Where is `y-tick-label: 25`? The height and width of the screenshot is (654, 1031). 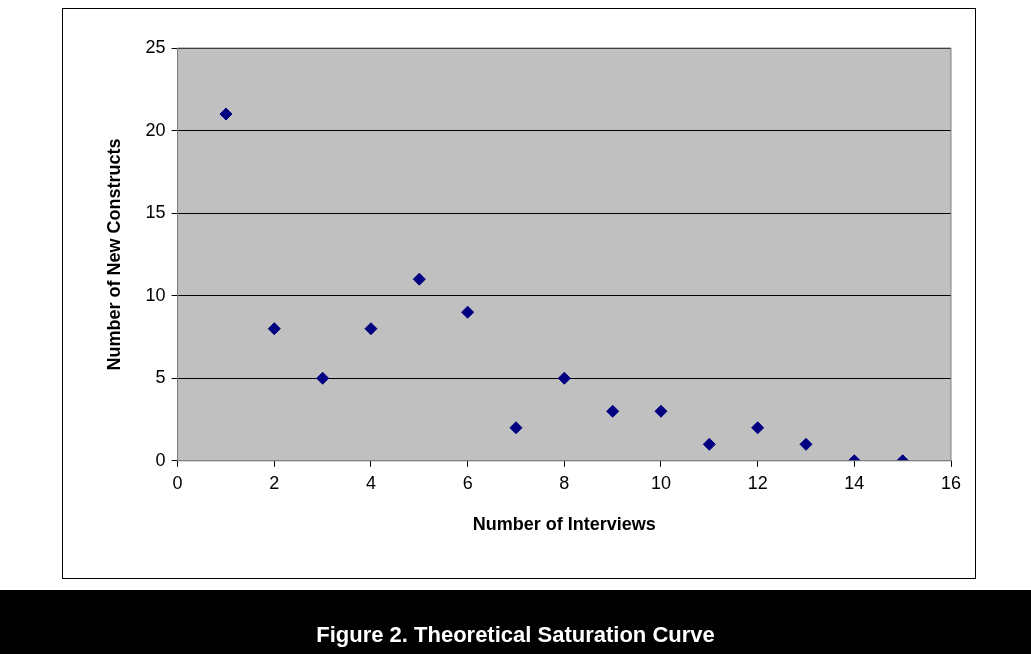
y-tick-label: 25 is located at coordinates (155, 46).